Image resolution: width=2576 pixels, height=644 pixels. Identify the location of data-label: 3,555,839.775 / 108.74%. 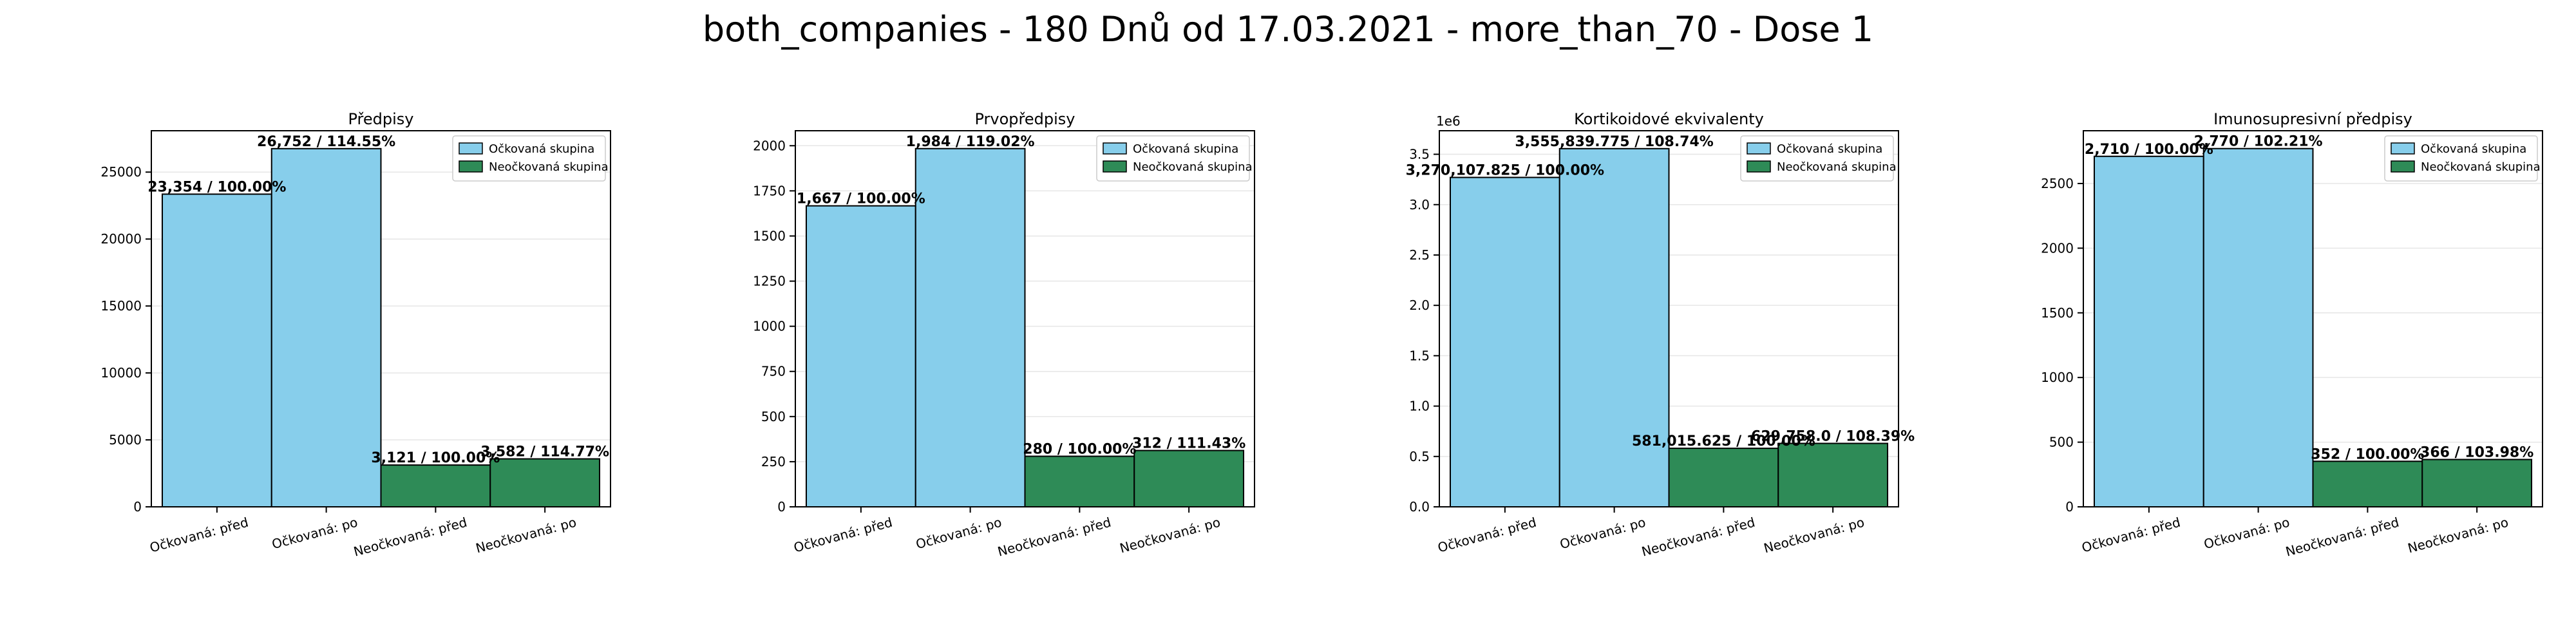
(1614, 142).